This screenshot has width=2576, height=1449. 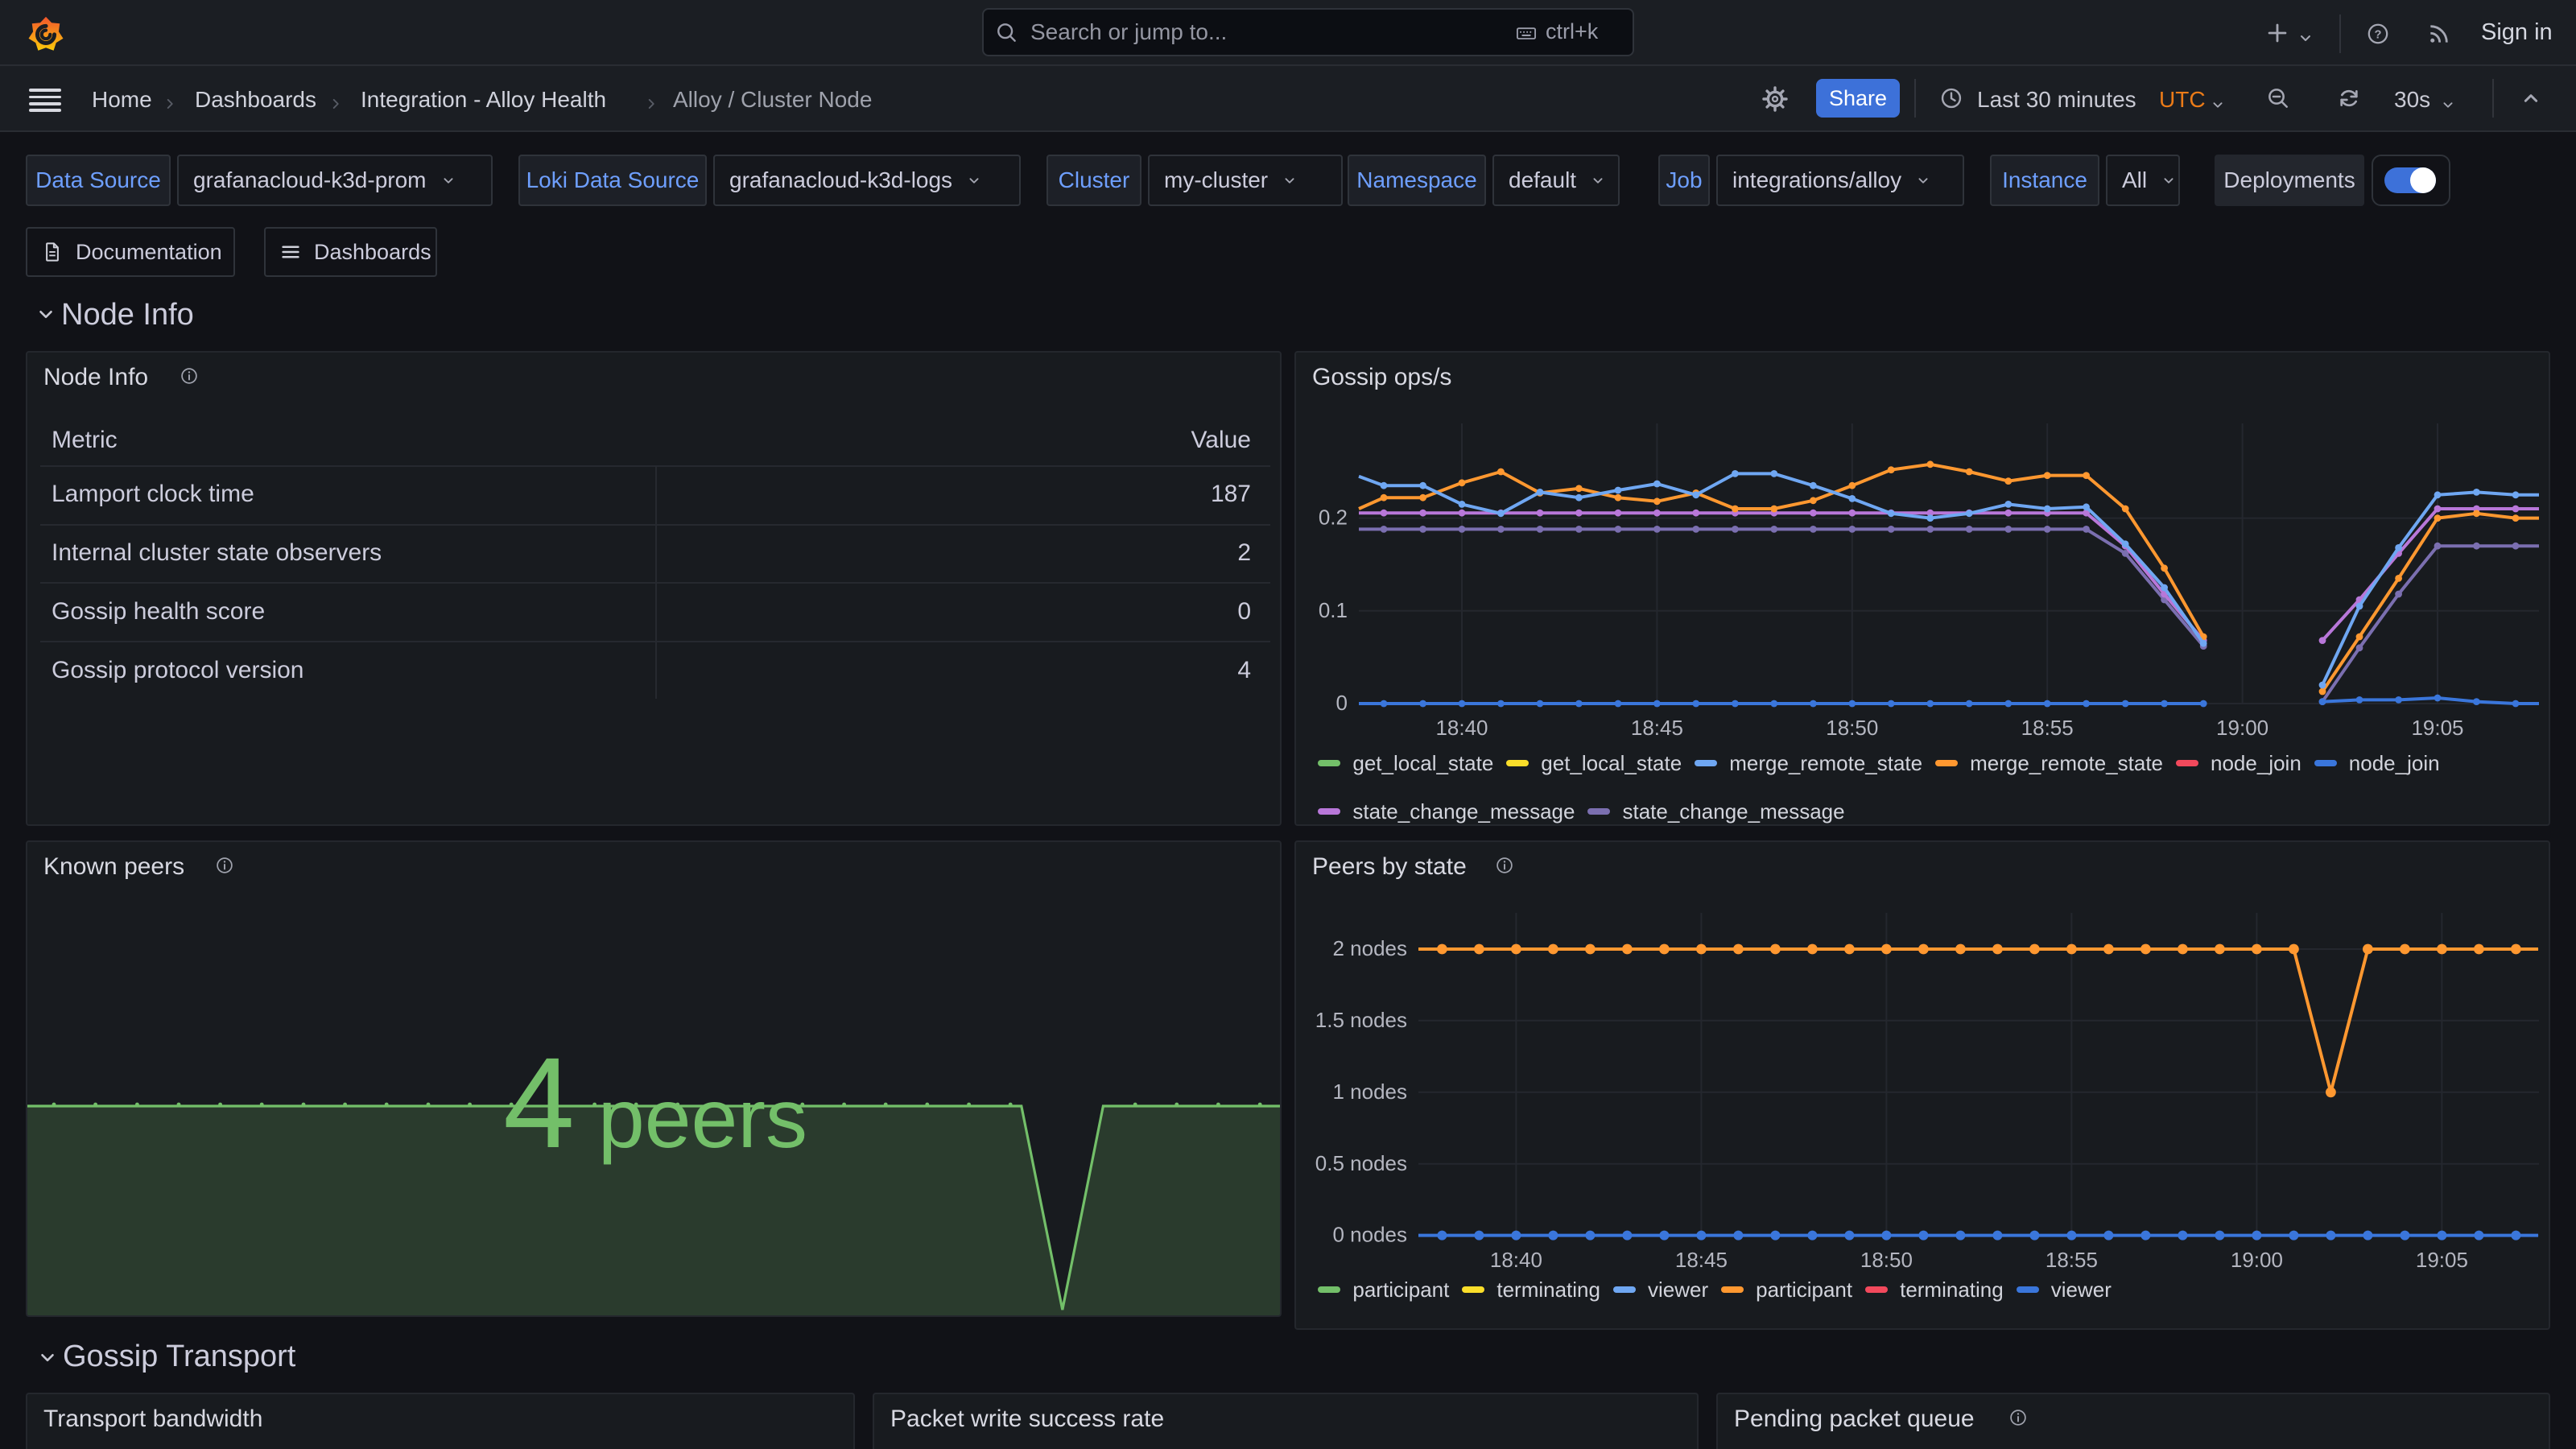 I want to click on svg-text: 1.5 nodes, so click(x=1361, y=1020).